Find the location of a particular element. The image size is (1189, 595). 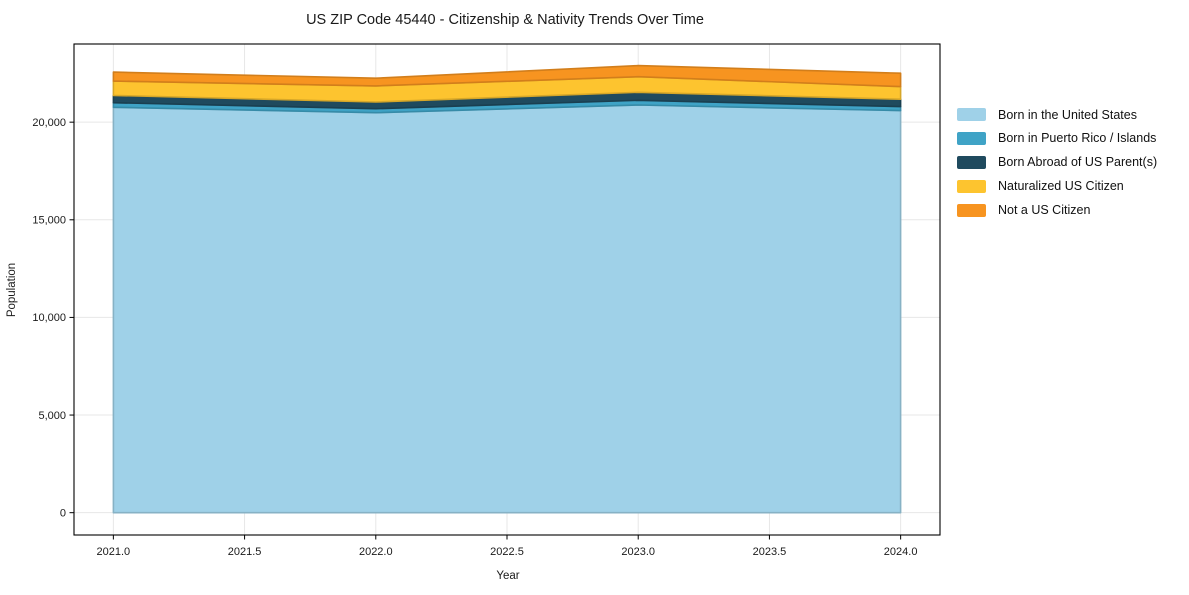

legend-swatch-naturalized is located at coordinates (971, 186).